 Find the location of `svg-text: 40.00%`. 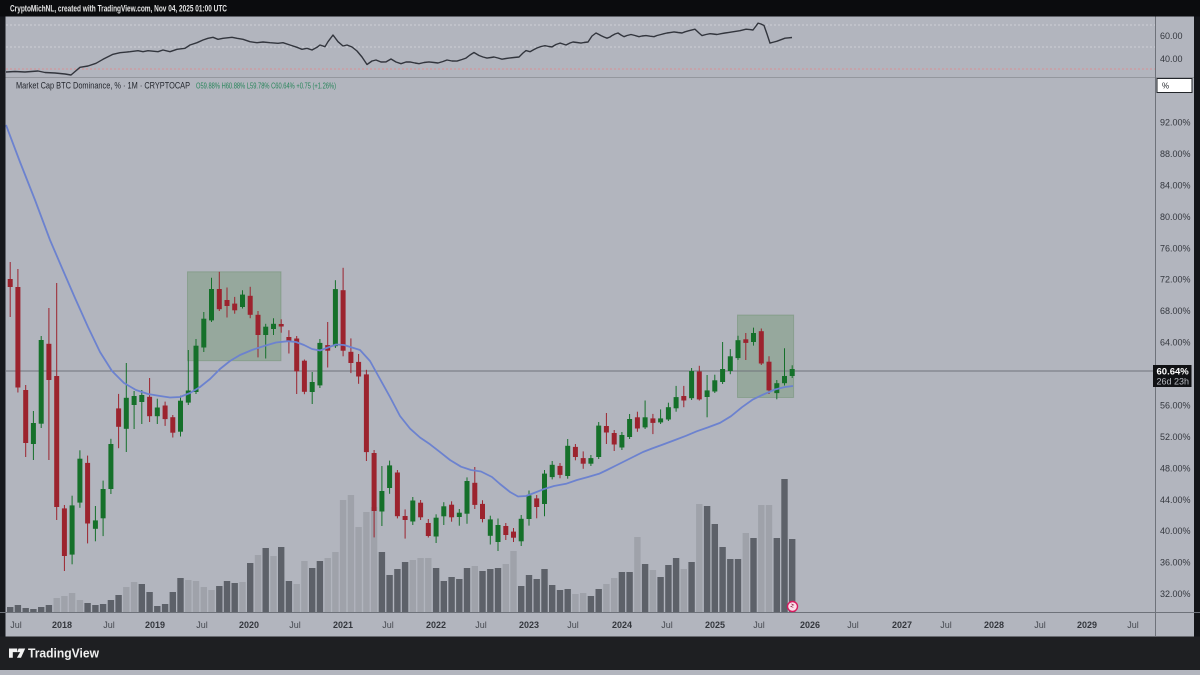

svg-text: 40.00% is located at coordinates (1175, 531).